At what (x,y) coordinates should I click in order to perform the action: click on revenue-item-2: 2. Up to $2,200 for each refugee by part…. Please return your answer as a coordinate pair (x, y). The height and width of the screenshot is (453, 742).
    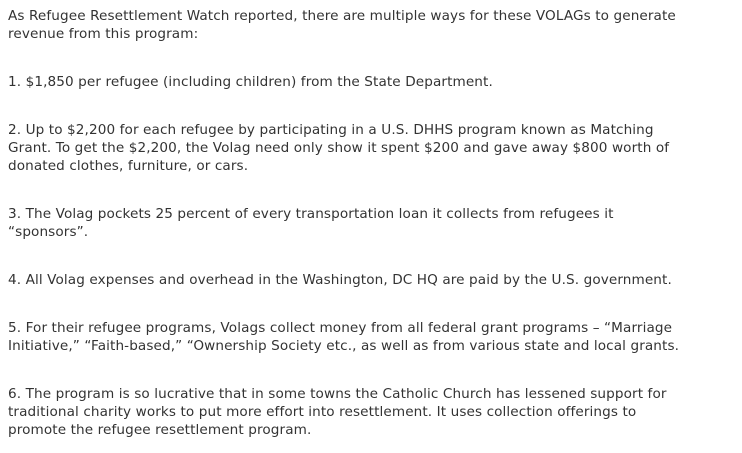
    Looking at the image, I should click on (339, 148).